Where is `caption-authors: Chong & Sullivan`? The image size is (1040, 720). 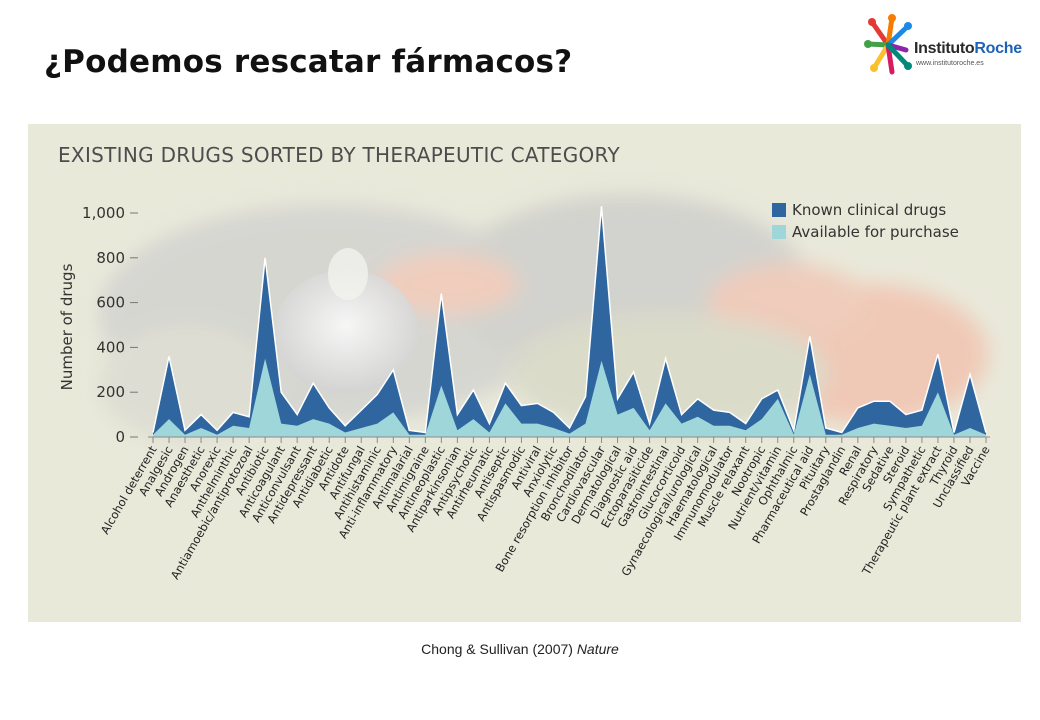
caption-authors: Chong & Sullivan is located at coordinates (475, 649).